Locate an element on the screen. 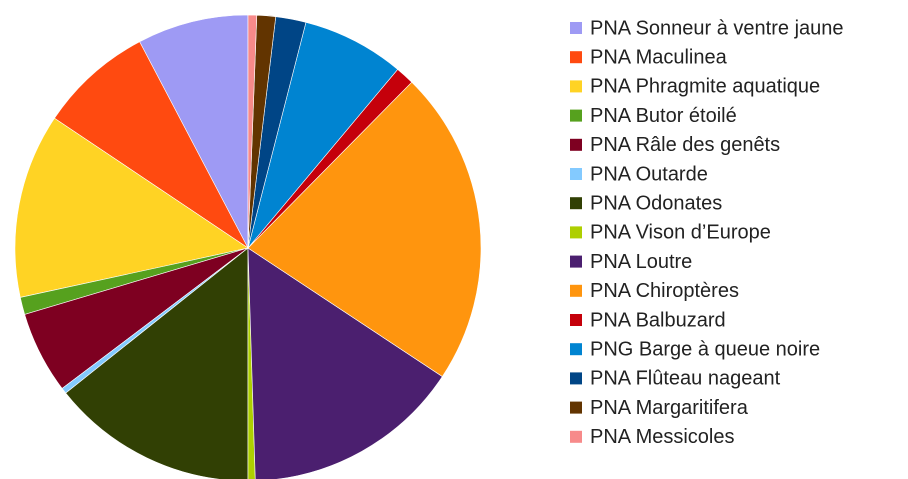 The width and height of the screenshot is (908, 479). legend-label: PNA Flûteau nageant is located at coordinates (685, 379).